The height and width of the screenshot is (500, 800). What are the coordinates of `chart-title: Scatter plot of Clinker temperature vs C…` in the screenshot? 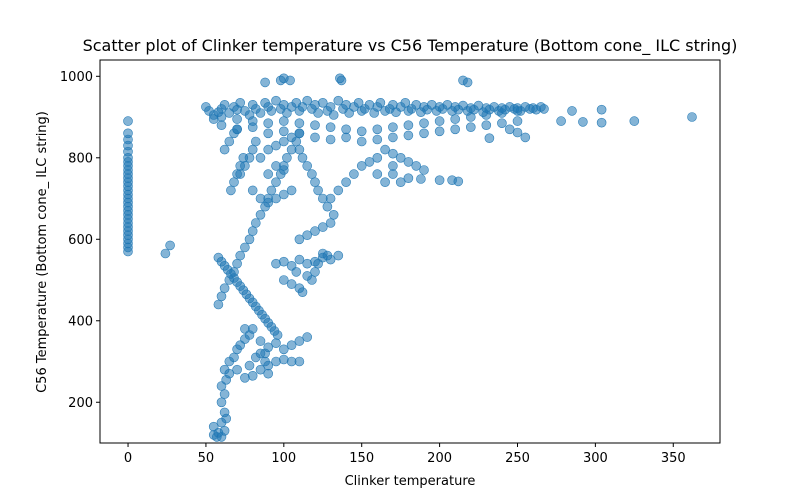 It's located at (410, 46).